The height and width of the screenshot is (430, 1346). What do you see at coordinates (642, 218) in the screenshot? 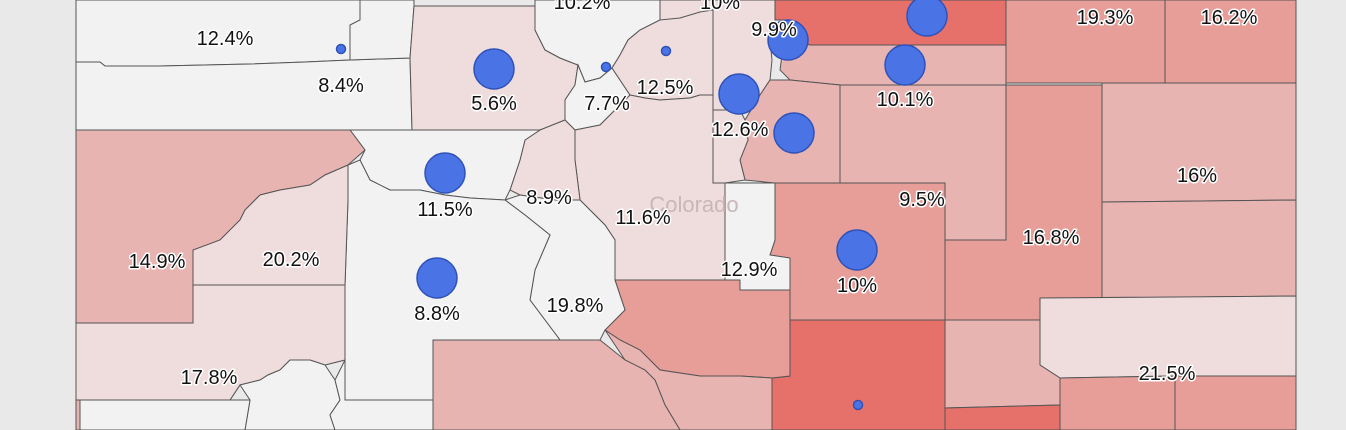
I see `value-label: 11.6%` at bounding box center [642, 218].